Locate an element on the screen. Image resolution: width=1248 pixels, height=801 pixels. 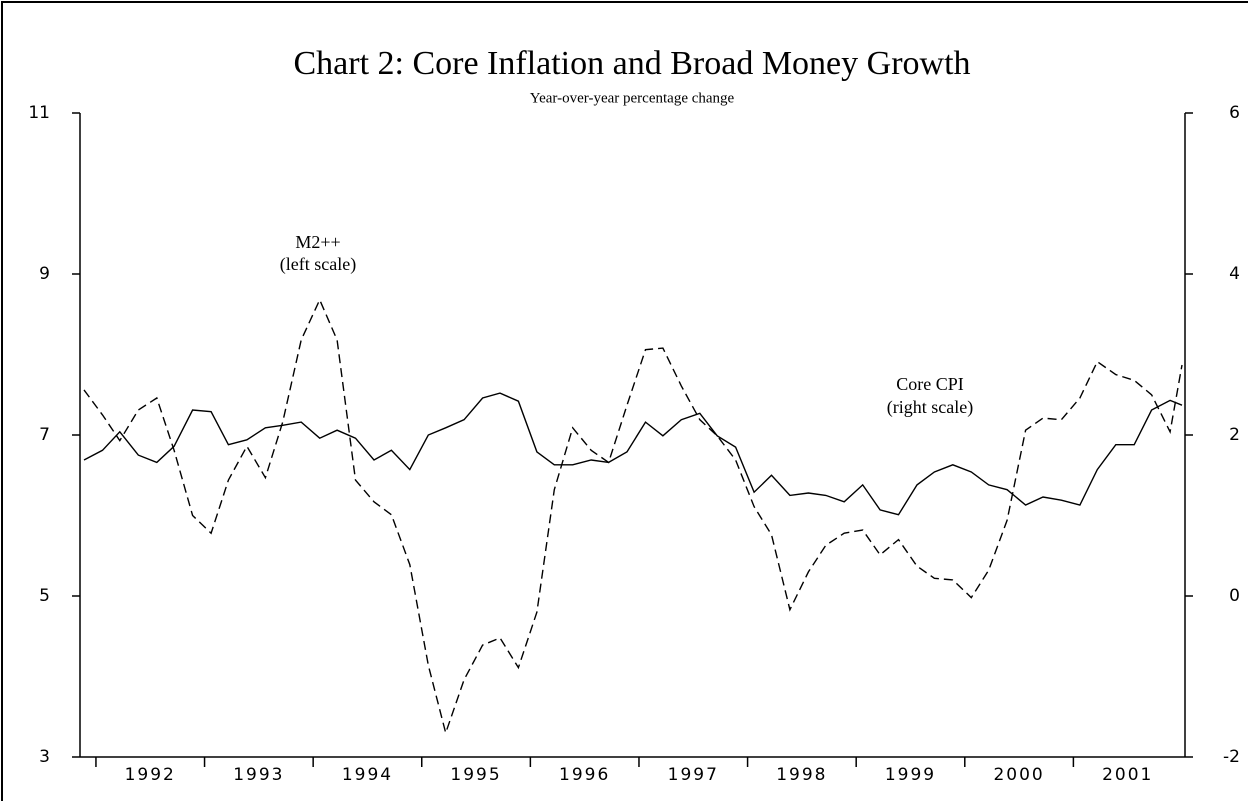
y-tick-label: 9 is located at coordinates (44, 274).